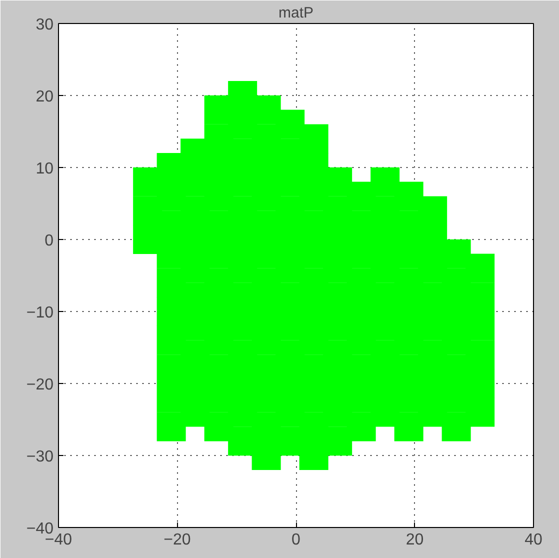 The height and width of the screenshot is (558, 559). Describe the element at coordinates (415, 540) in the screenshot. I see `x-tick-label: 20` at that location.